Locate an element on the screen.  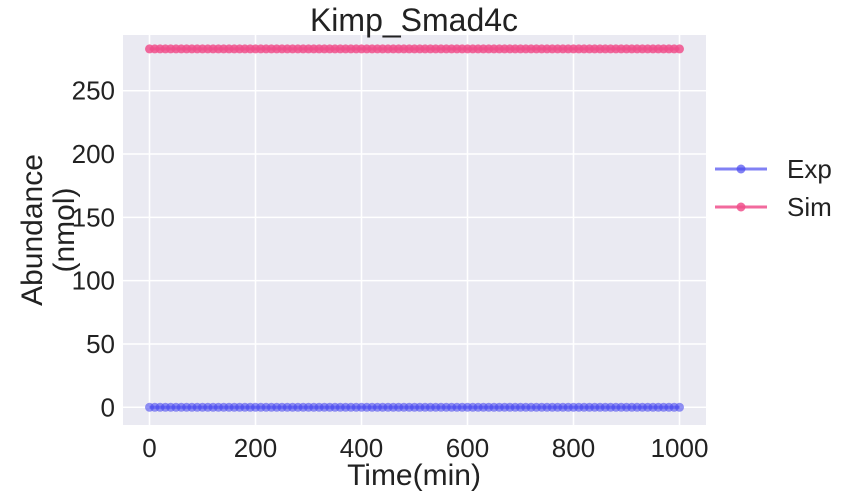
legend-label-exp: Exp is located at coordinates (809, 169).